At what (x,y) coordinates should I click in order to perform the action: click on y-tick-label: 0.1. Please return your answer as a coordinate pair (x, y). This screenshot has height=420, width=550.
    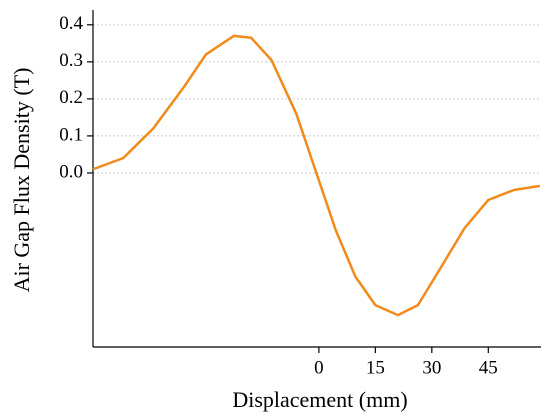
    Looking at the image, I should click on (71, 134).